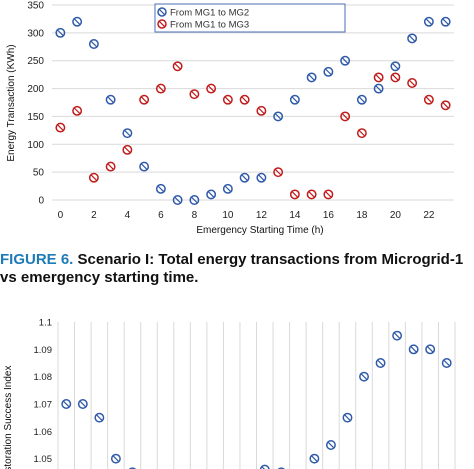 The width and height of the screenshot is (474, 469). What do you see at coordinates (11, 102) in the screenshot?
I see `top-y-axis-label: Energy Transaction (KWh)` at bounding box center [11, 102].